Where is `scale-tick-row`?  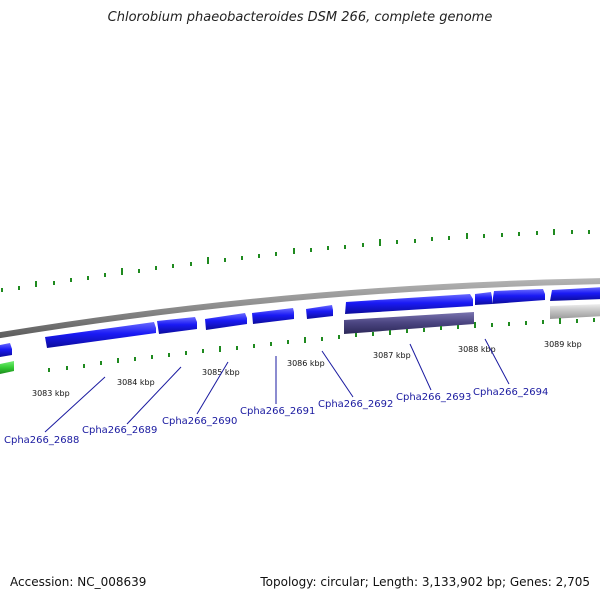 scale-tick-row is located at coordinates (321, 345).